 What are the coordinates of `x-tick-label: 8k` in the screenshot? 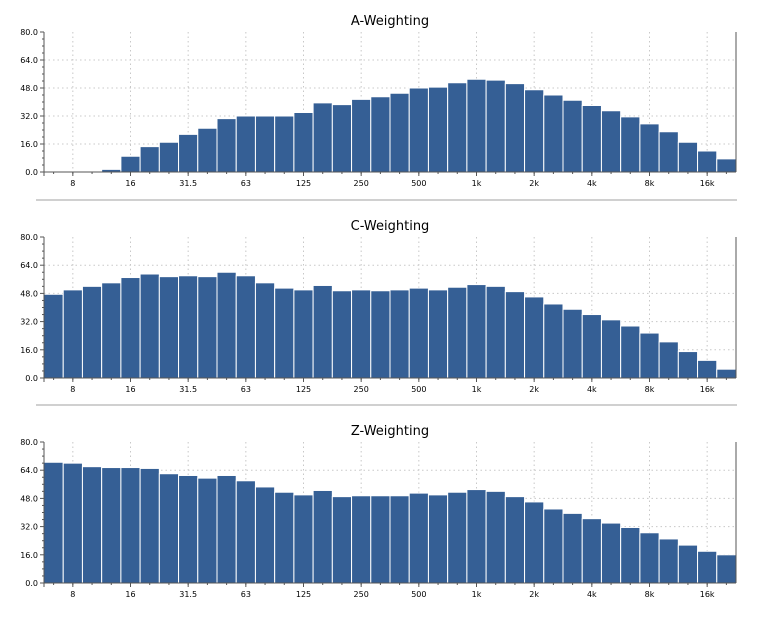 It's located at (650, 594).